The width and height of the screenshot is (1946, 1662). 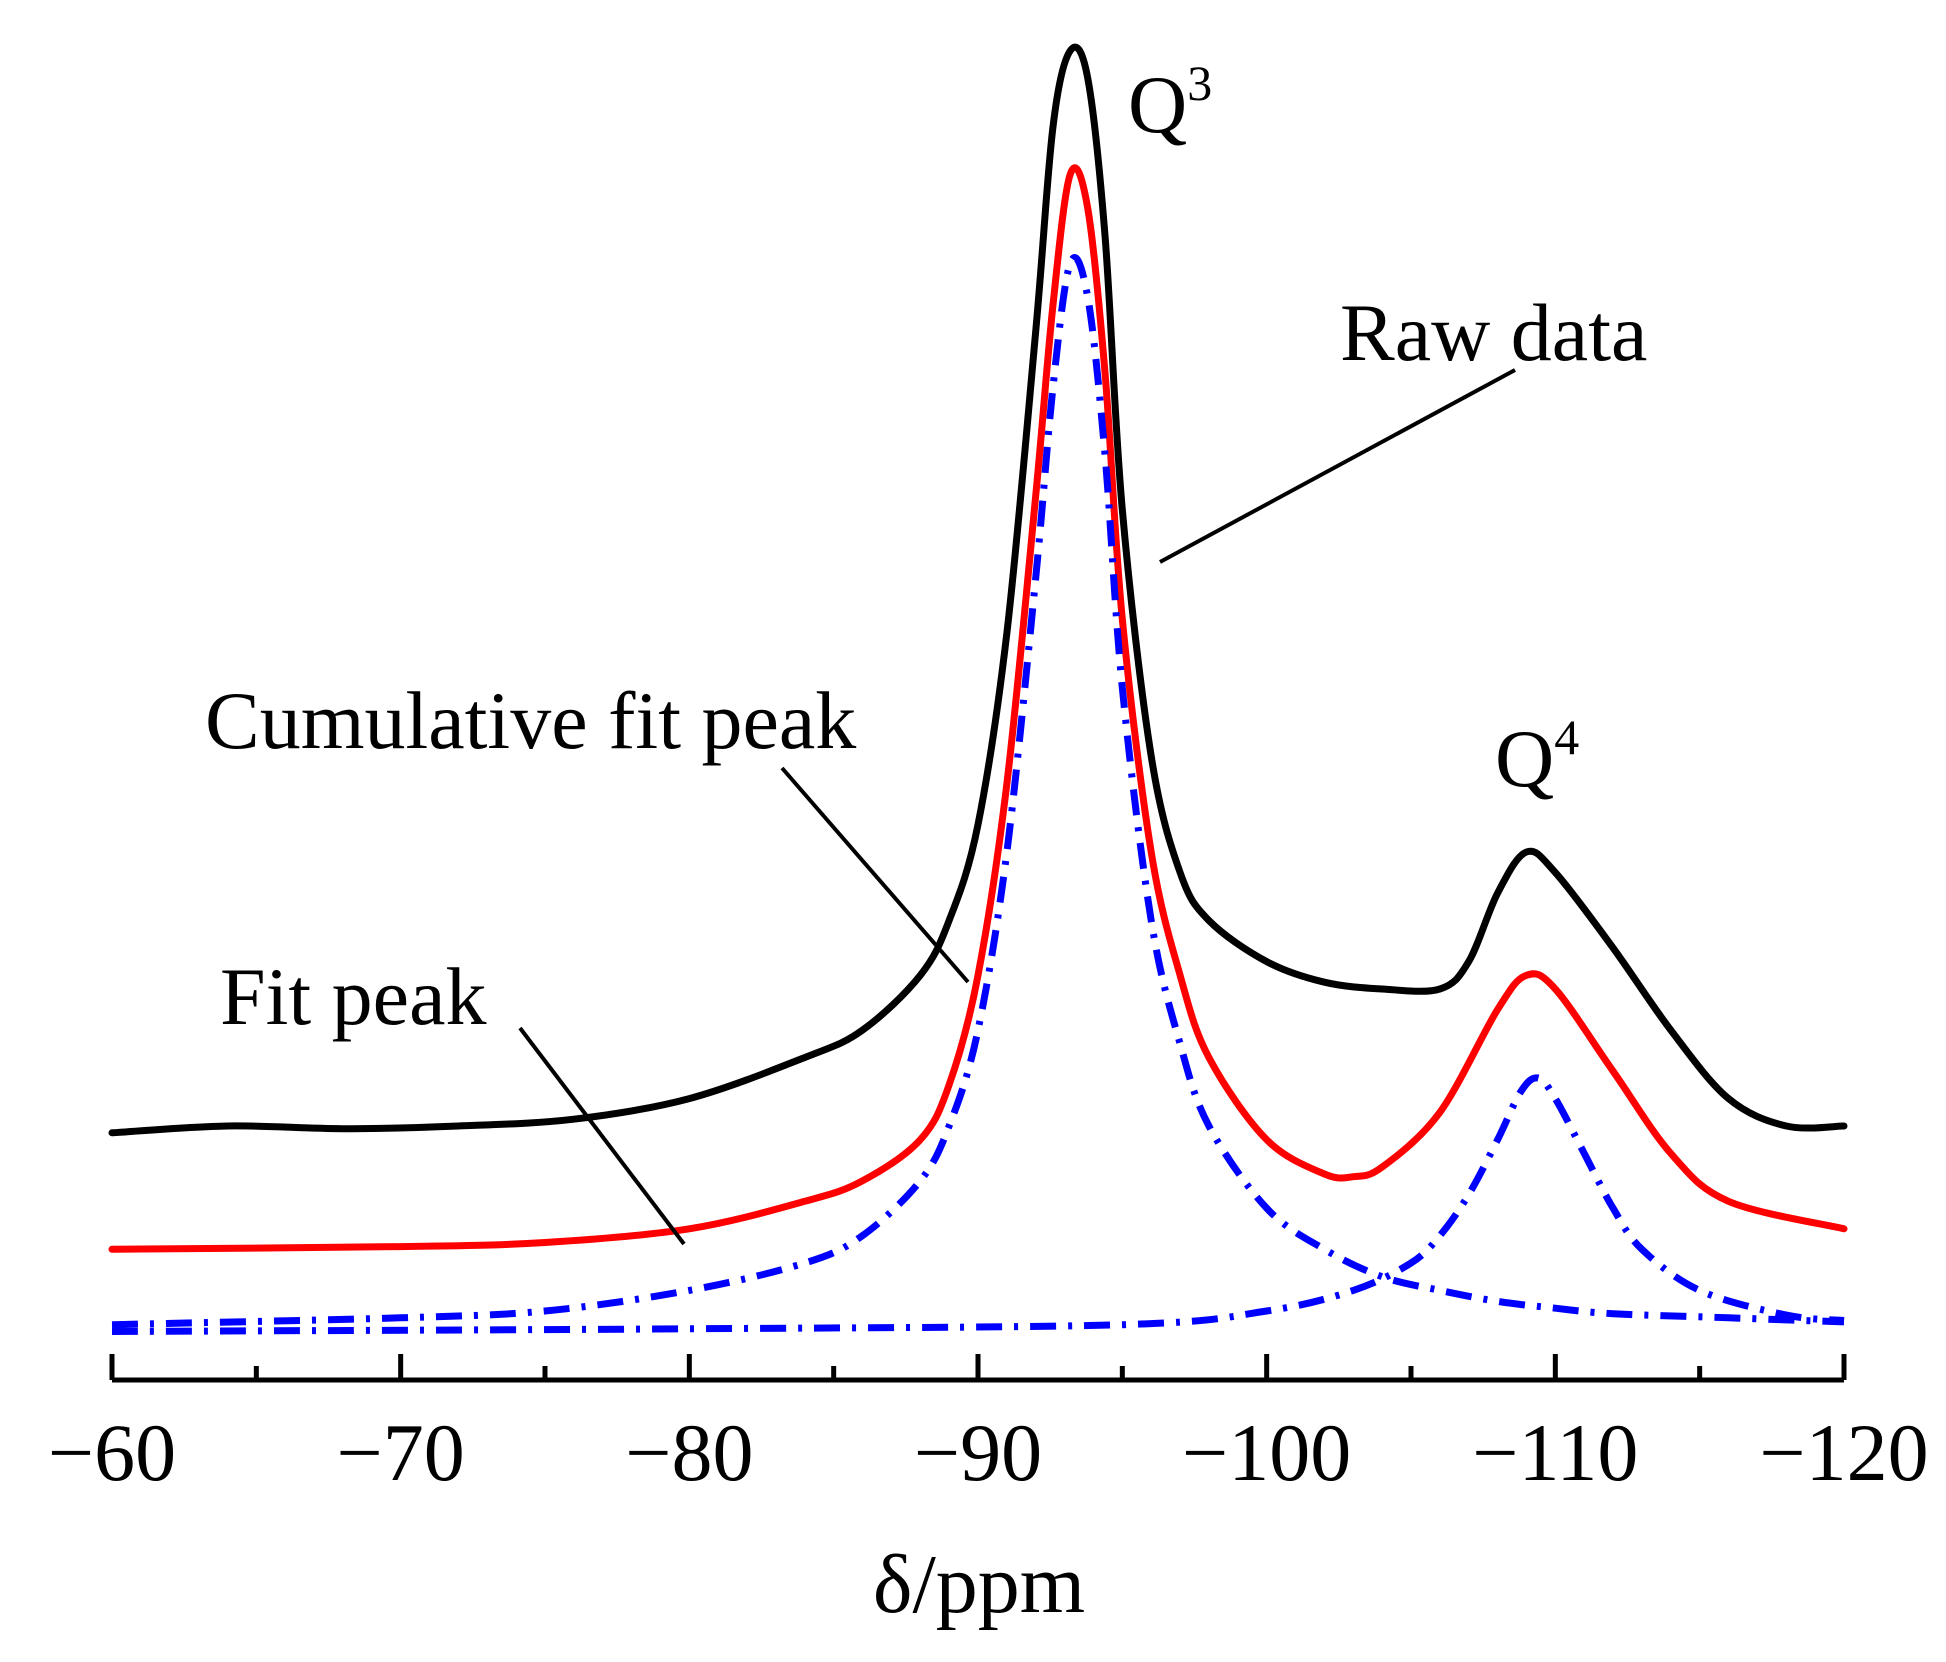 I want to click on q3-peak-label: Q3, so click(x=1170, y=102).